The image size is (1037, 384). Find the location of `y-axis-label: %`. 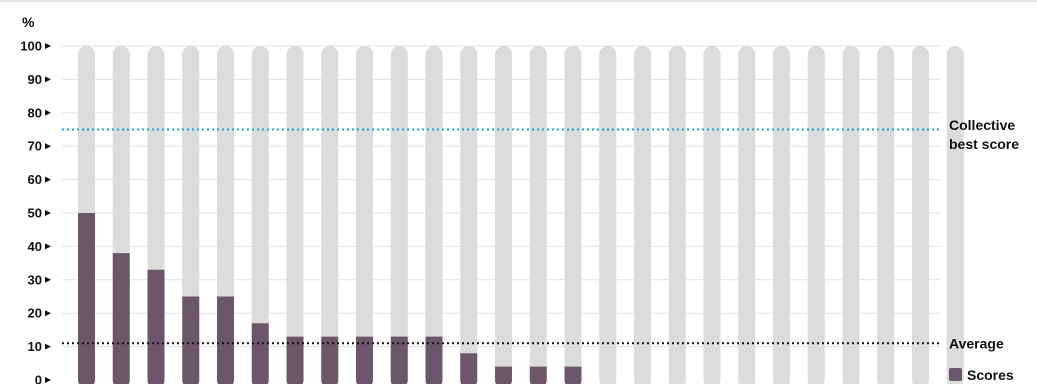

y-axis-label: % is located at coordinates (28, 22).